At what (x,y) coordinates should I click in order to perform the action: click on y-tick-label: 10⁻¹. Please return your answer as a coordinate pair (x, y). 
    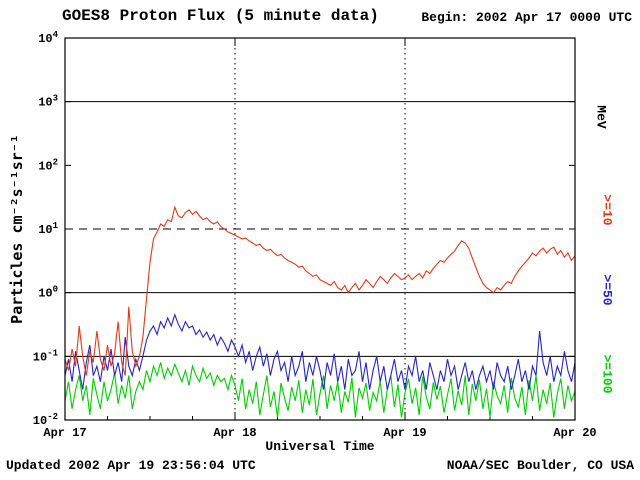
    Looking at the image, I should click on (46, 356).